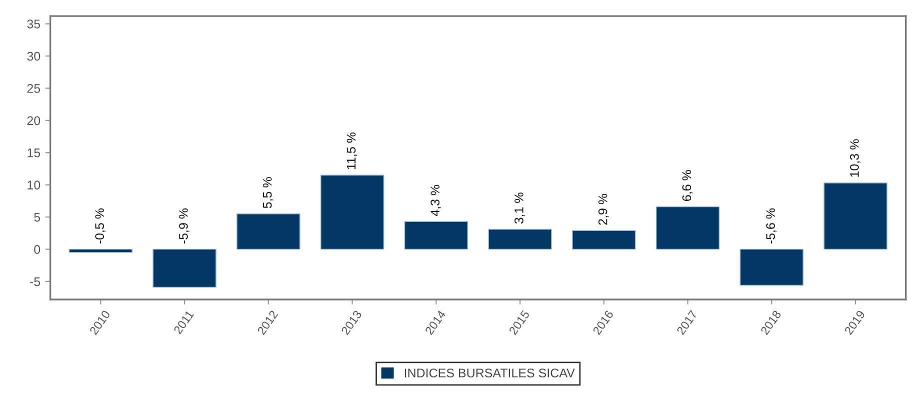 The image size is (915, 402). Describe the element at coordinates (268, 192) in the screenshot. I see `data-label: 5,5 %` at that location.